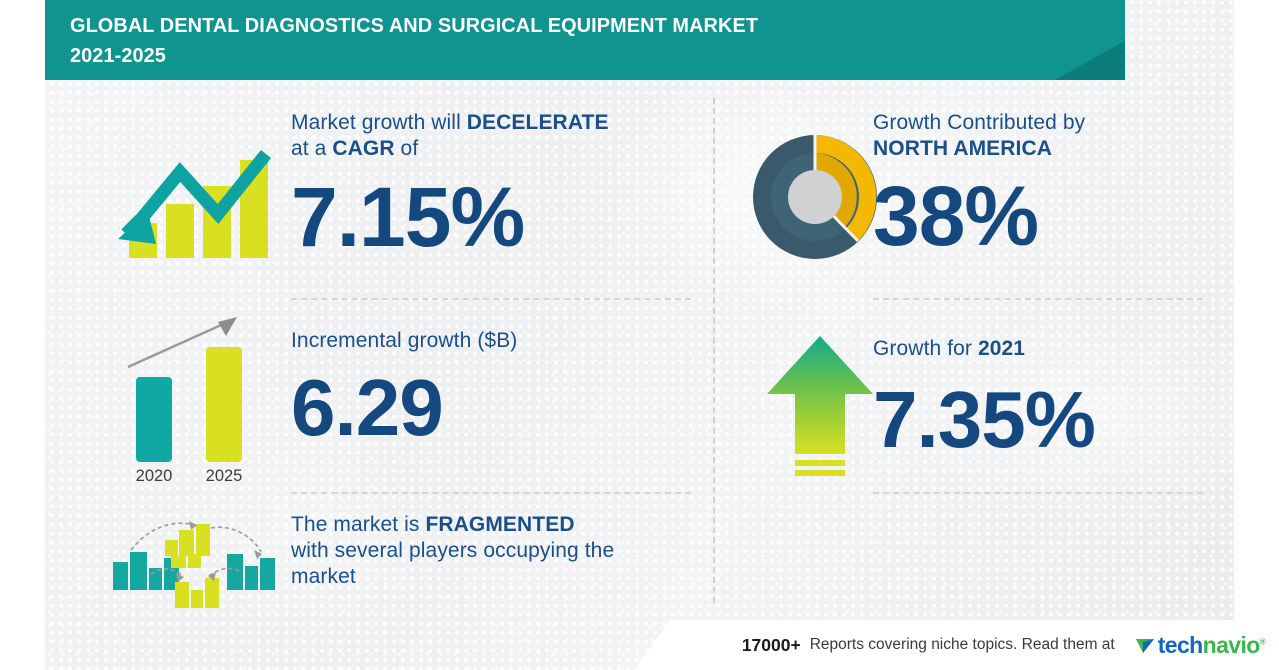  What do you see at coordinates (224, 476) in the screenshot?
I see `svg-text: 2025` at bounding box center [224, 476].